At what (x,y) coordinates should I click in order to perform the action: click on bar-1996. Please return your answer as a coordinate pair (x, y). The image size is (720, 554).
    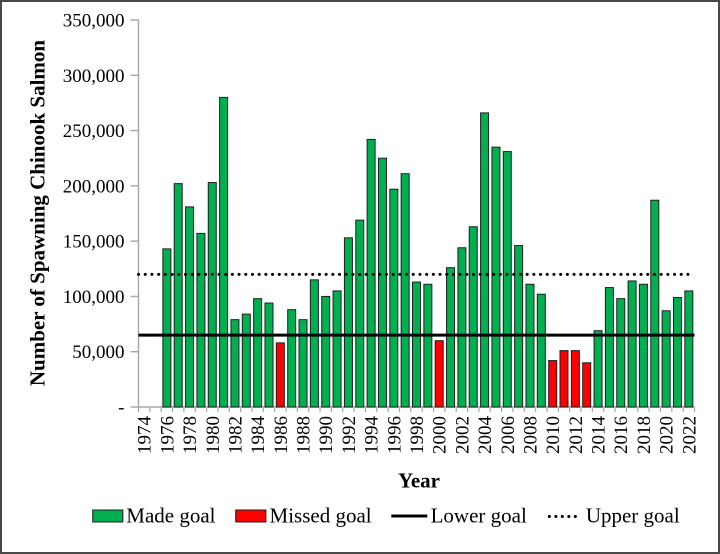
    Looking at the image, I should click on (394, 298).